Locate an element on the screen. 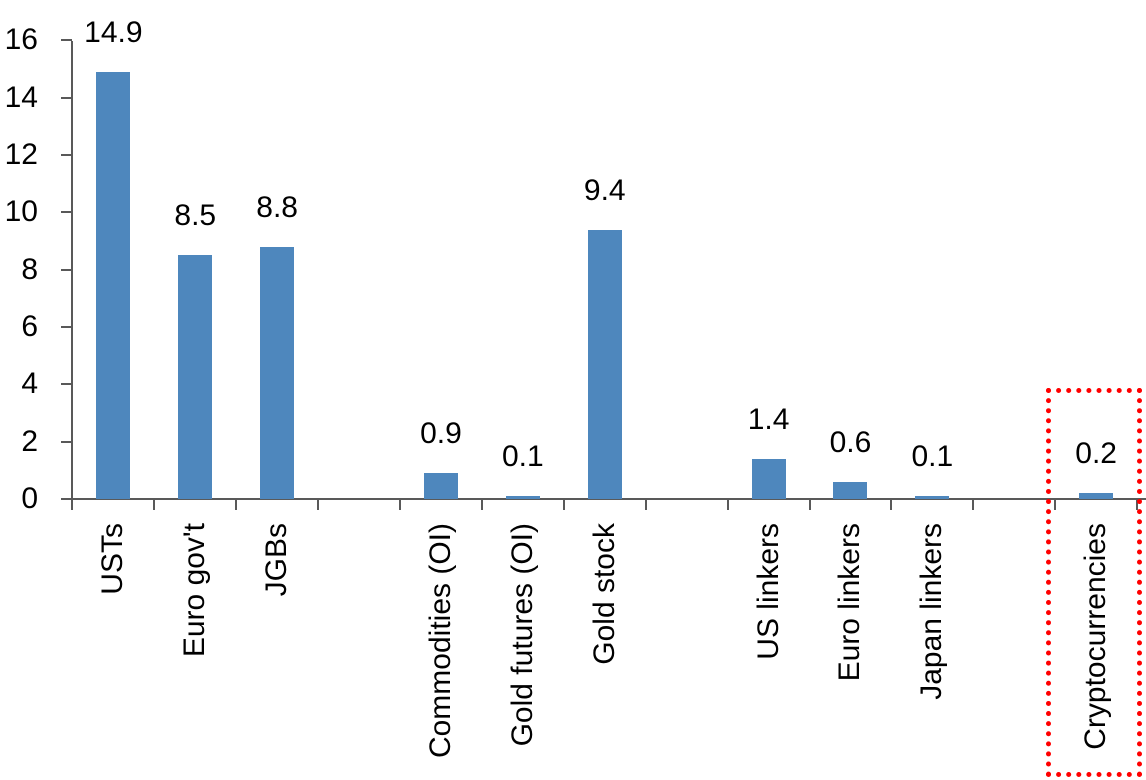  bar-value-label: 14.9 is located at coordinates (113, 32).